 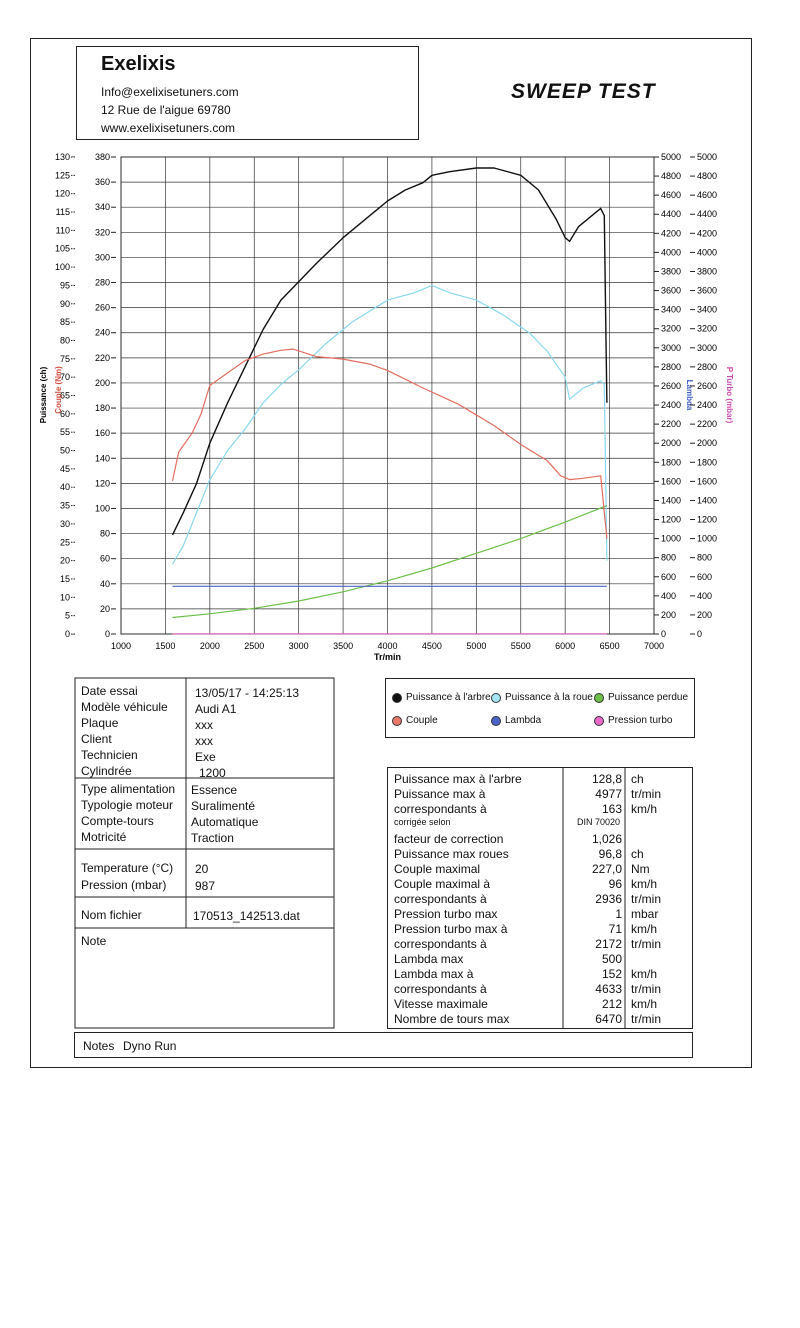 What do you see at coordinates (704, 558) in the screenshot?
I see `turbo-tick-label: 800` at bounding box center [704, 558].